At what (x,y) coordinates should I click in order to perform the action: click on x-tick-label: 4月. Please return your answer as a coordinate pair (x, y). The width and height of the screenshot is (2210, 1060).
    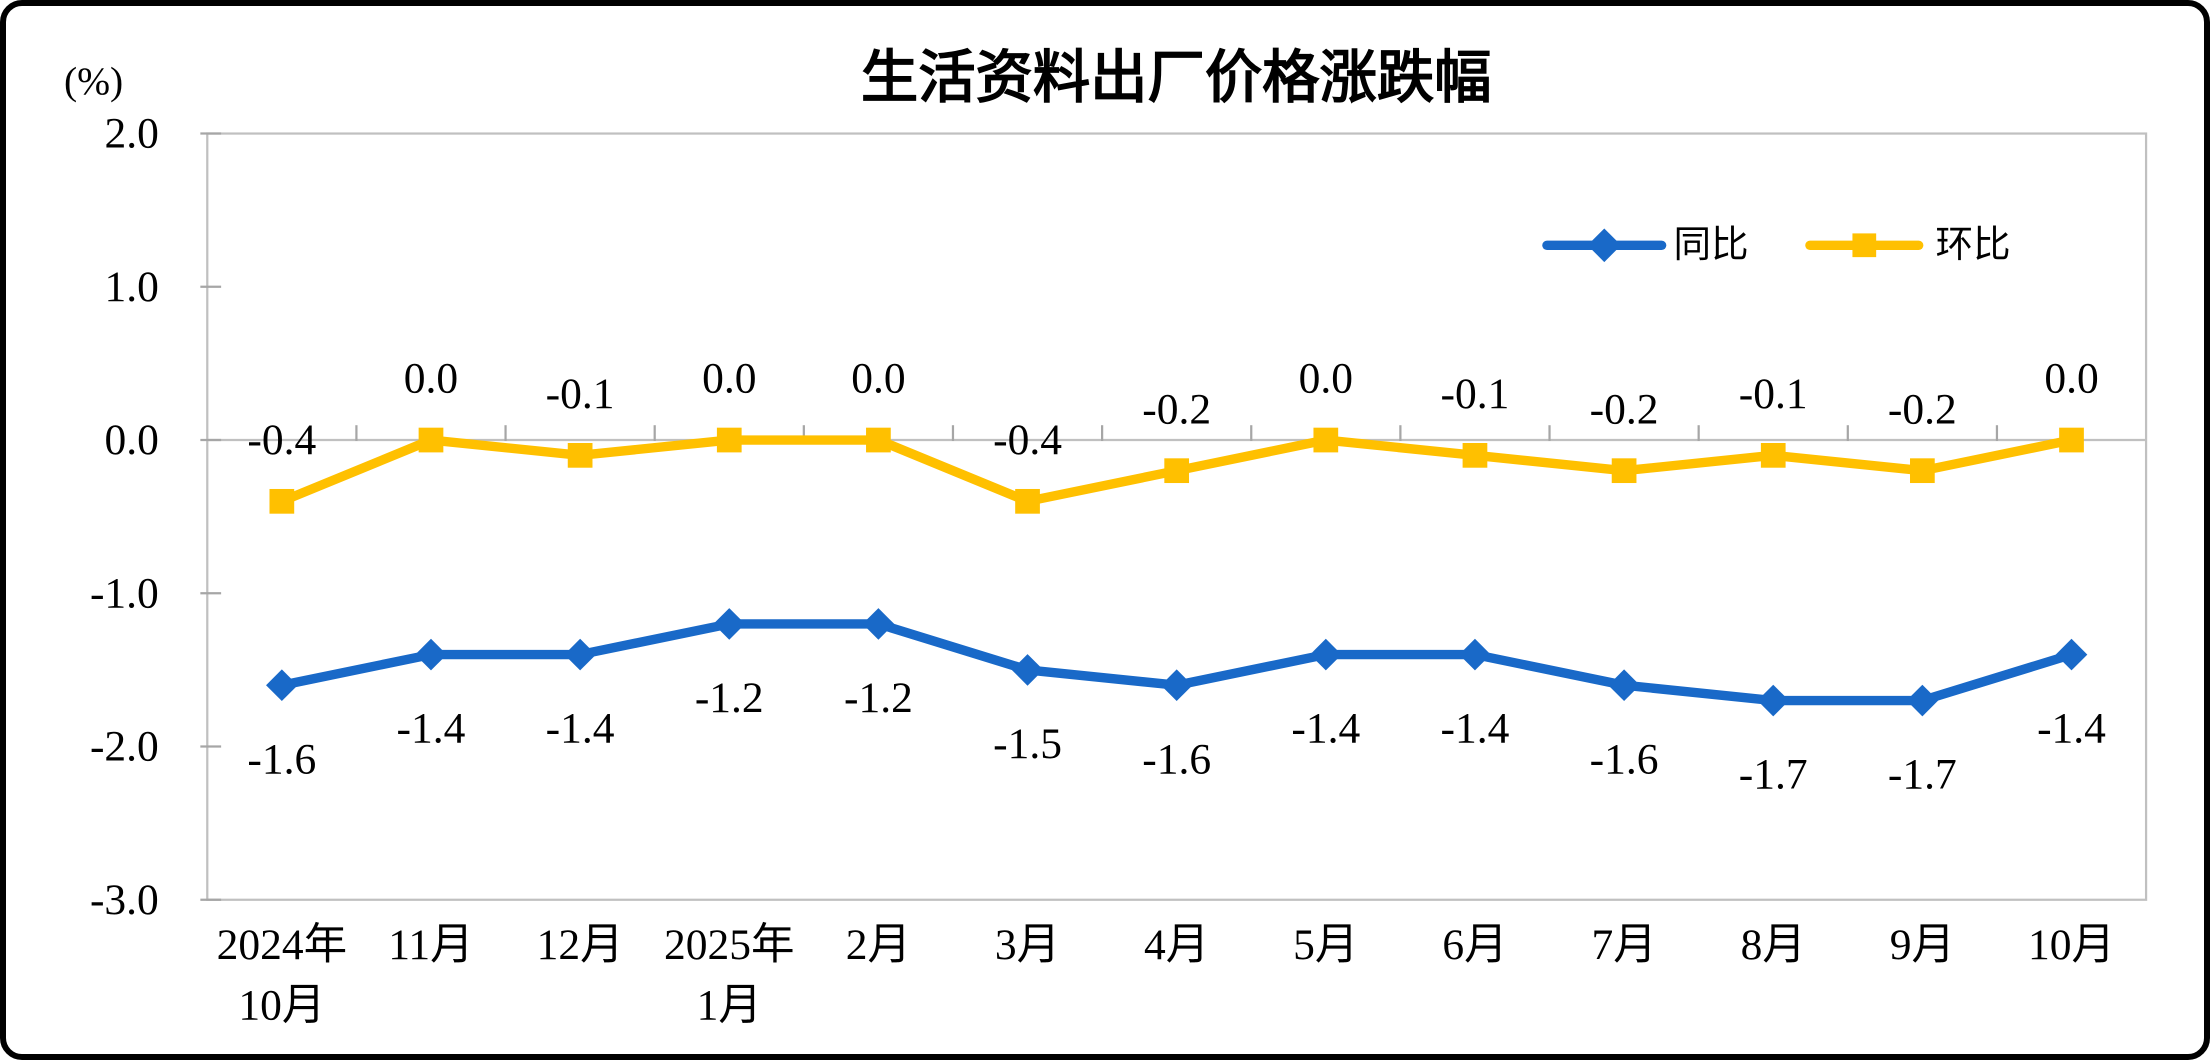
    Looking at the image, I should click on (1176, 945).